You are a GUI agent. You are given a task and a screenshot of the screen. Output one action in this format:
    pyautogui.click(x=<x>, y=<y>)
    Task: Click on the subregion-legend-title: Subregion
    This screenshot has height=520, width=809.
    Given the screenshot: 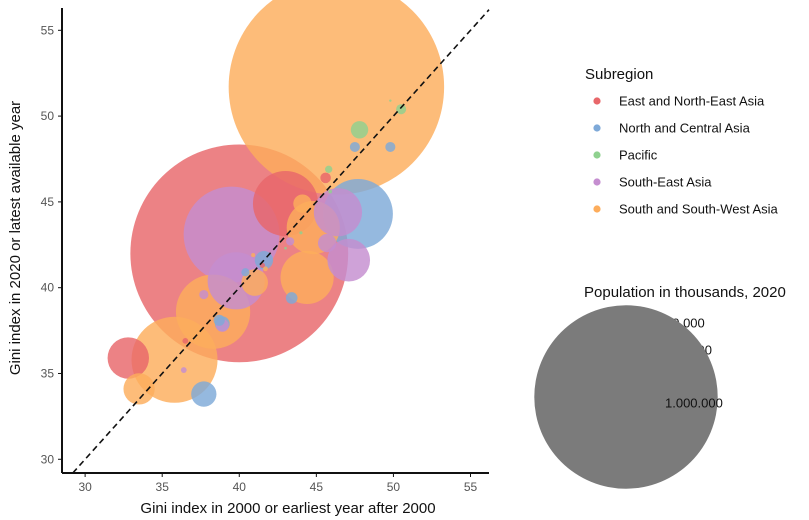 What is the action you would take?
    pyautogui.click(x=619, y=74)
    